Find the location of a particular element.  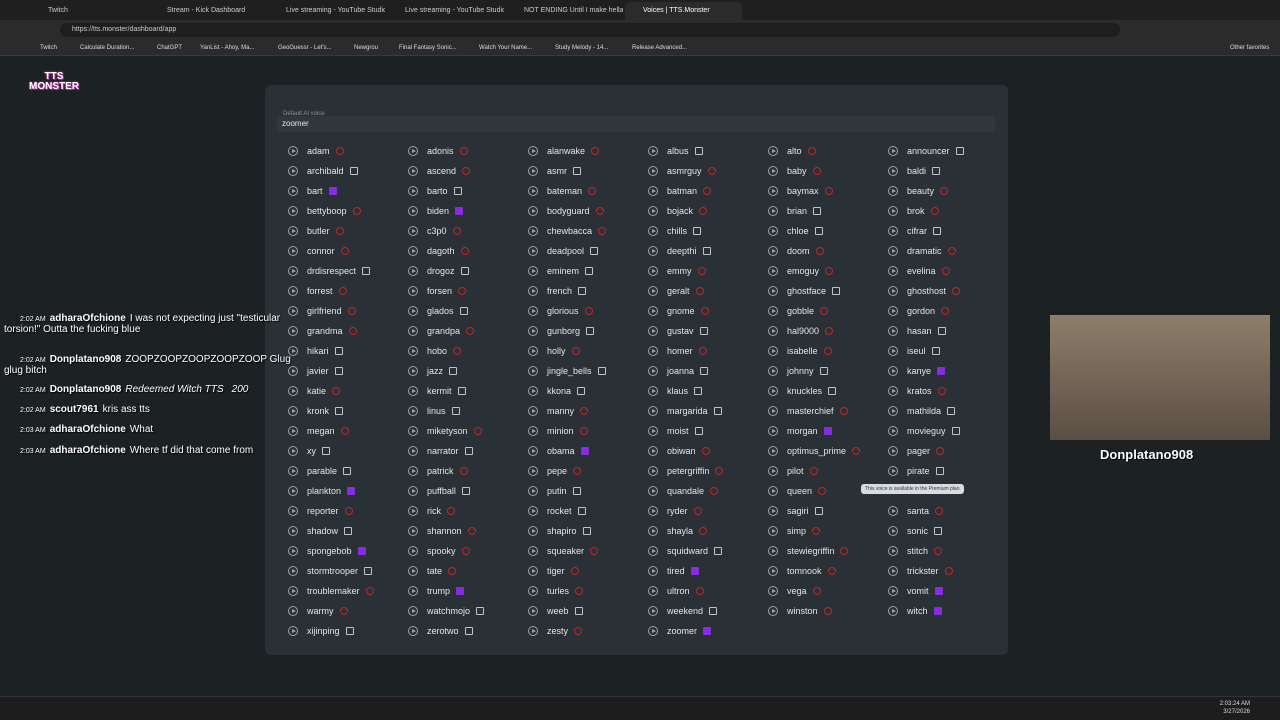

voice-name: shadow is located at coordinates (323, 531).